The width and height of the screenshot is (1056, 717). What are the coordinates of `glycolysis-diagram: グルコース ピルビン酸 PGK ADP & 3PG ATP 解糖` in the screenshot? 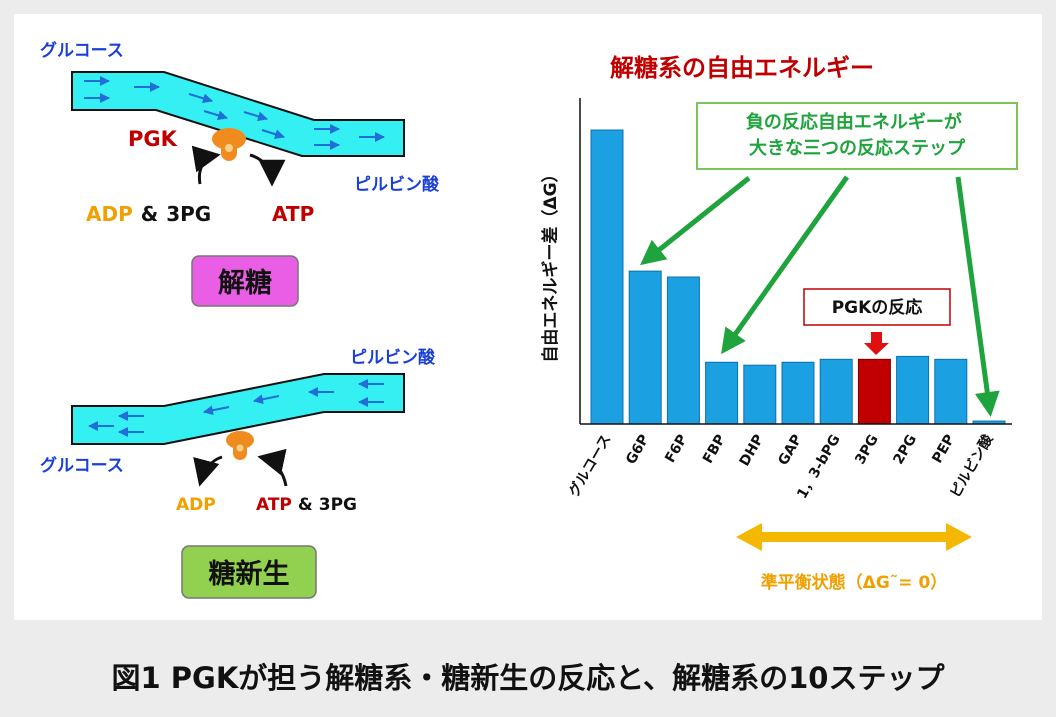 It's located at (240, 173).